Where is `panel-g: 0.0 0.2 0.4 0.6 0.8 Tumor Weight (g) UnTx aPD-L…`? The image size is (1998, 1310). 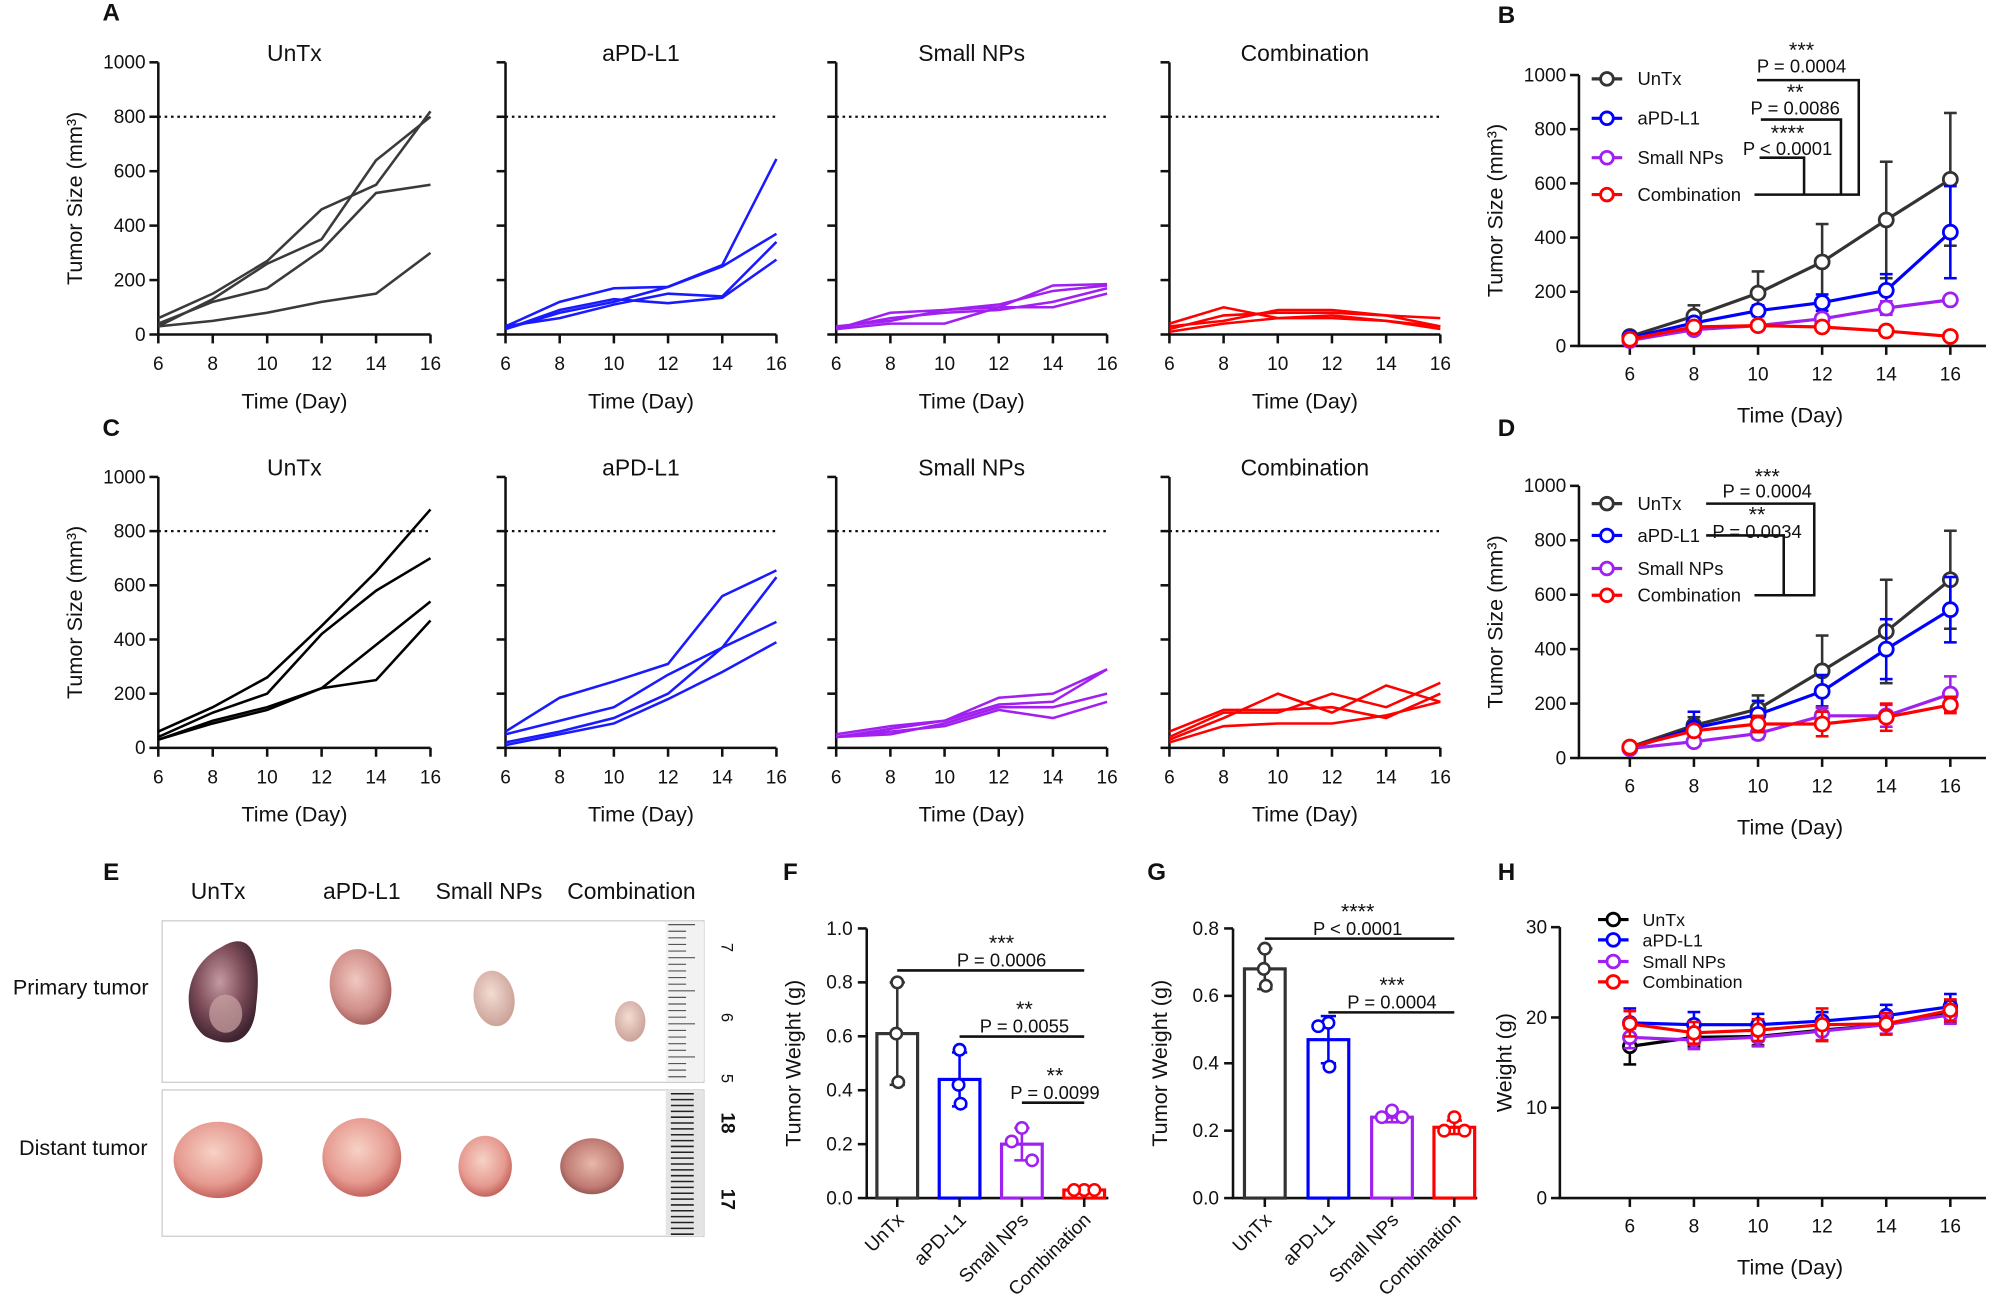 panel-g: 0.0 0.2 0.4 0.6 0.8 Tumor Weight (g) UnTx aPD-L… is located at coordinates (1312, 1099).